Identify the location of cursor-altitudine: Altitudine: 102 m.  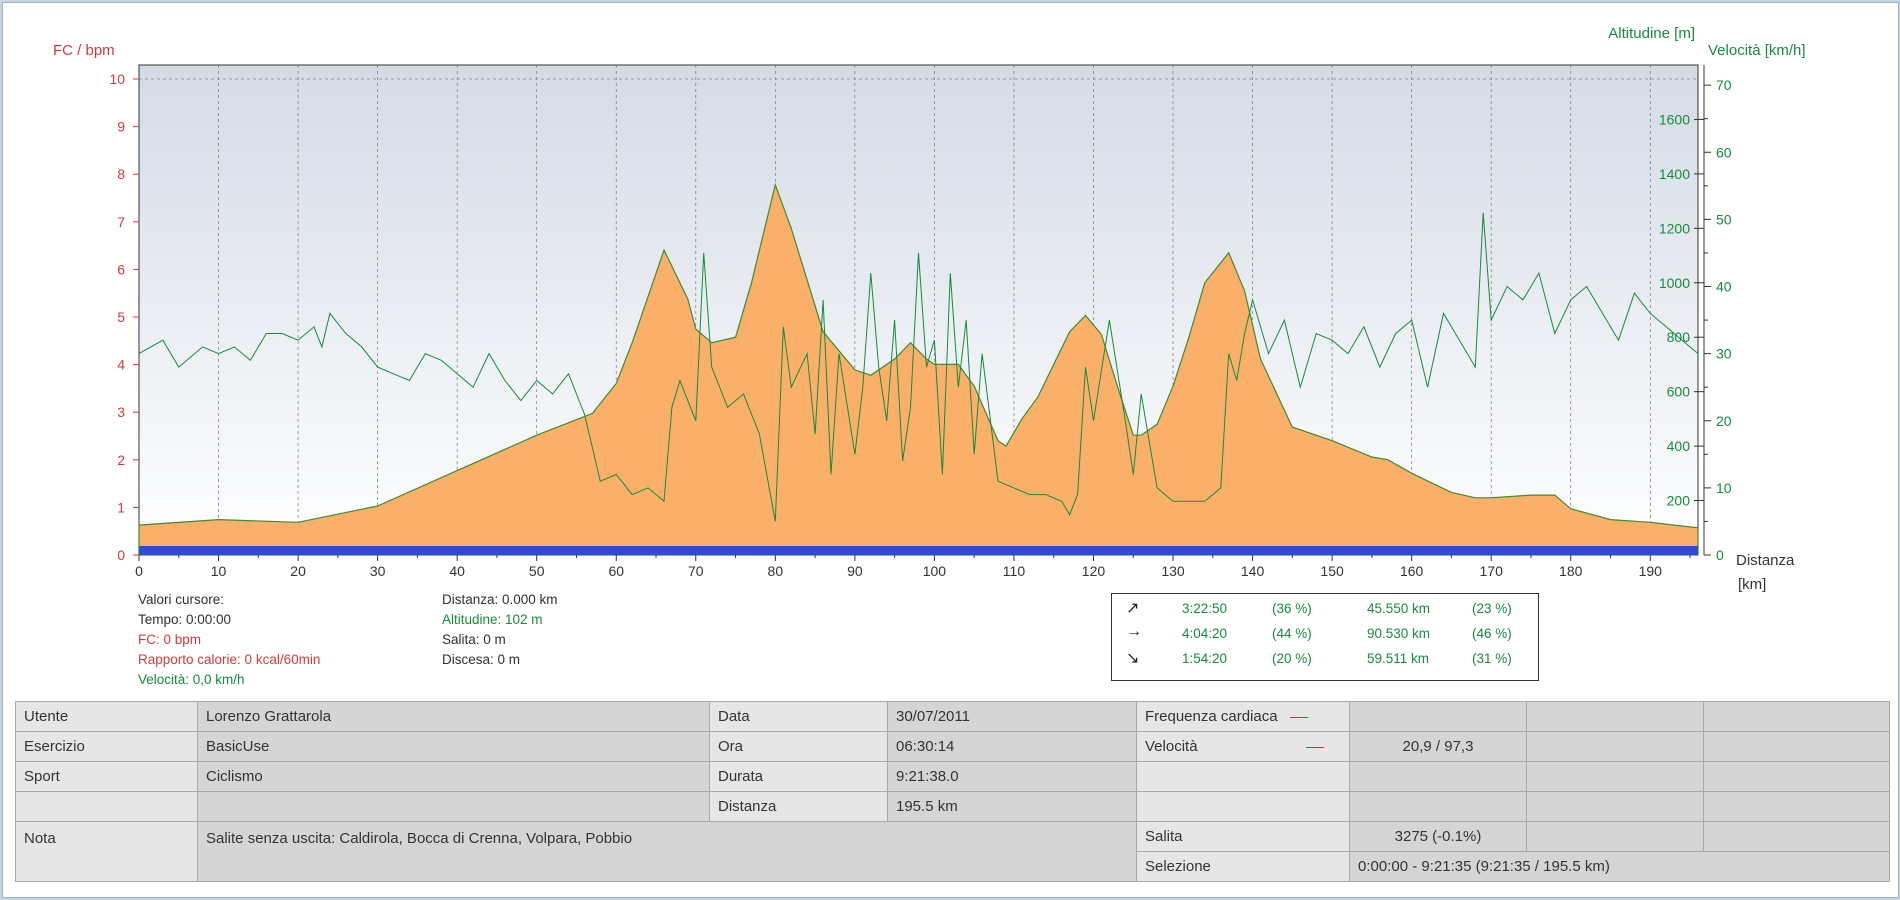
(492, 619).